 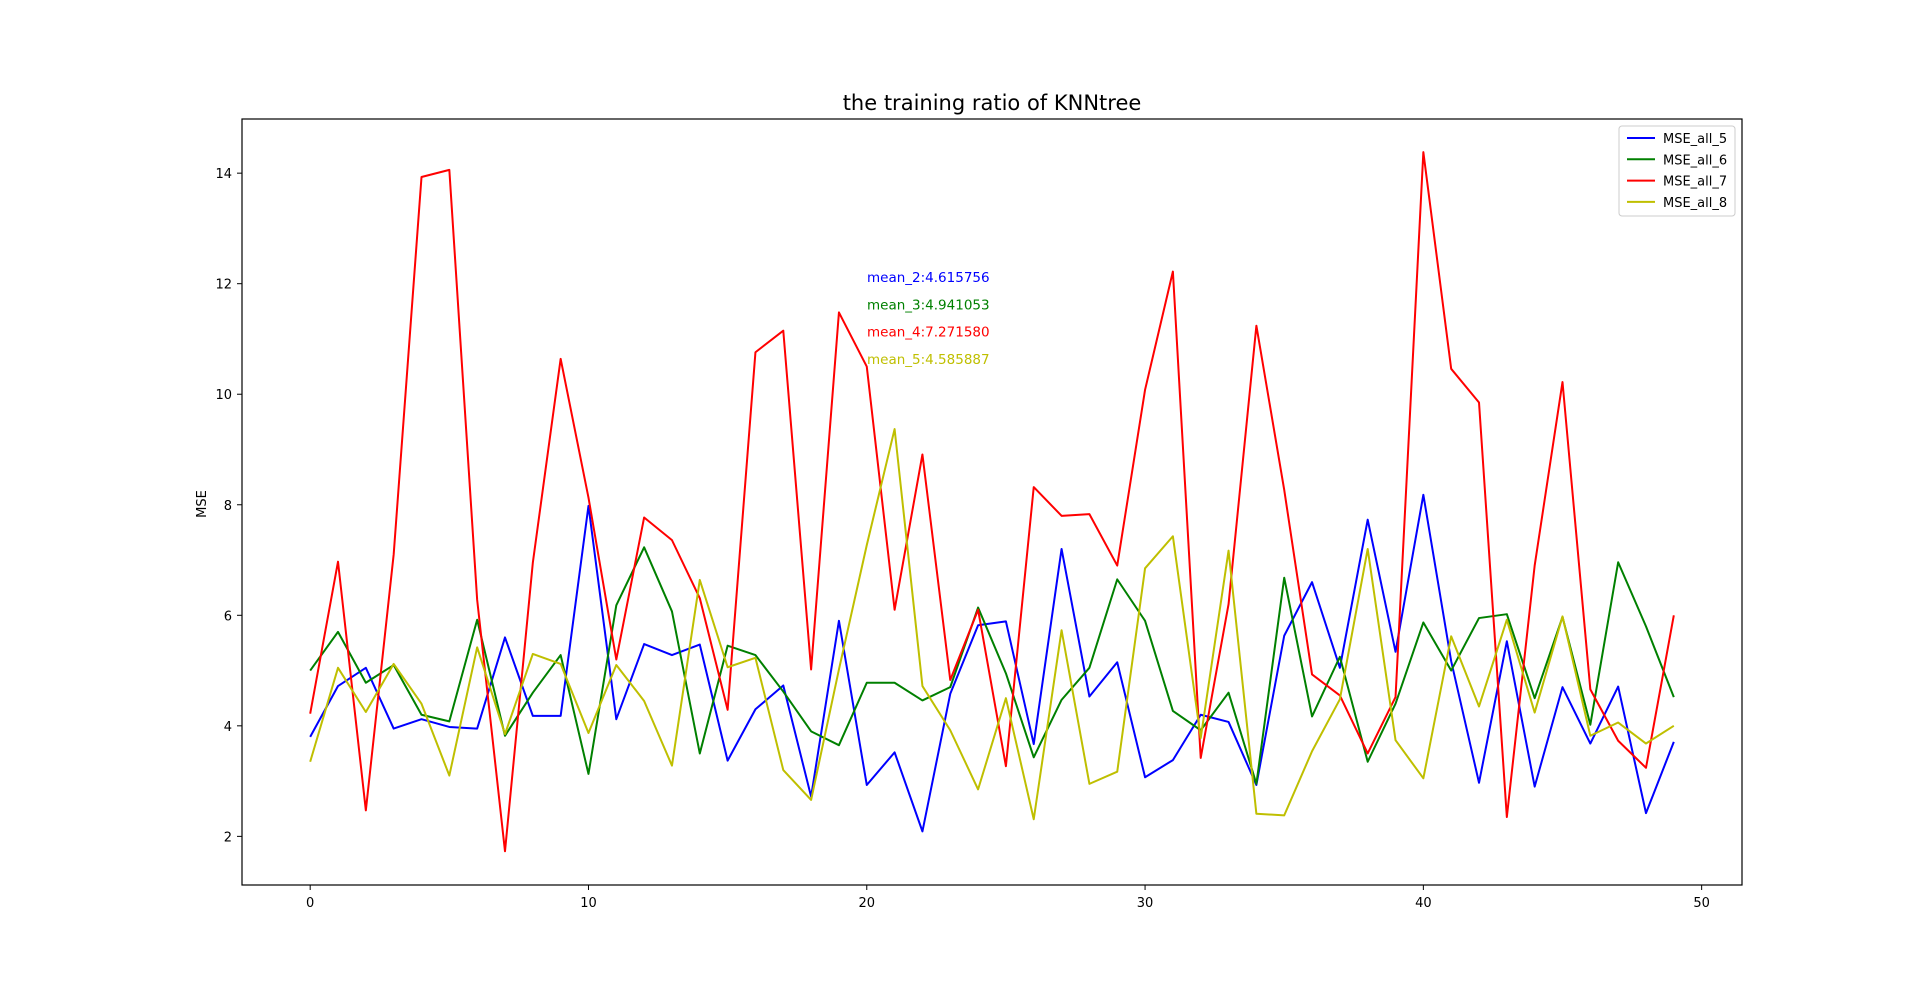 What do you see at coordinates (202, 504) in the screenshot?
I see `y-axis-label: MSE` at bounding box center [202, 504].